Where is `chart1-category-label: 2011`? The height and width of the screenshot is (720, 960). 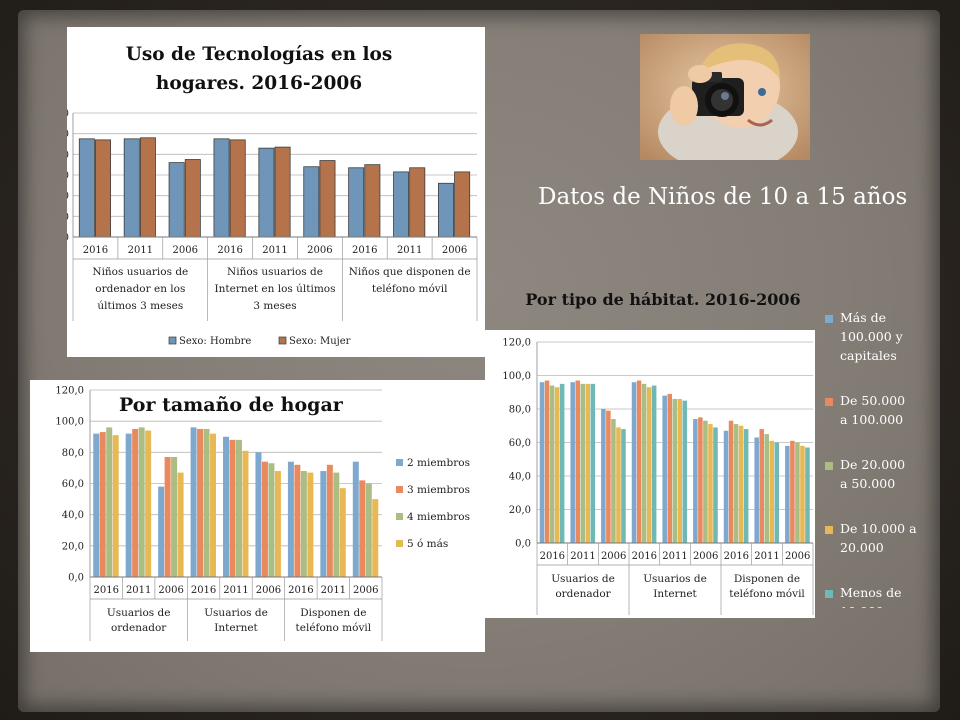
chart1-category-label: 2011 is located at coordinates (409, 250).